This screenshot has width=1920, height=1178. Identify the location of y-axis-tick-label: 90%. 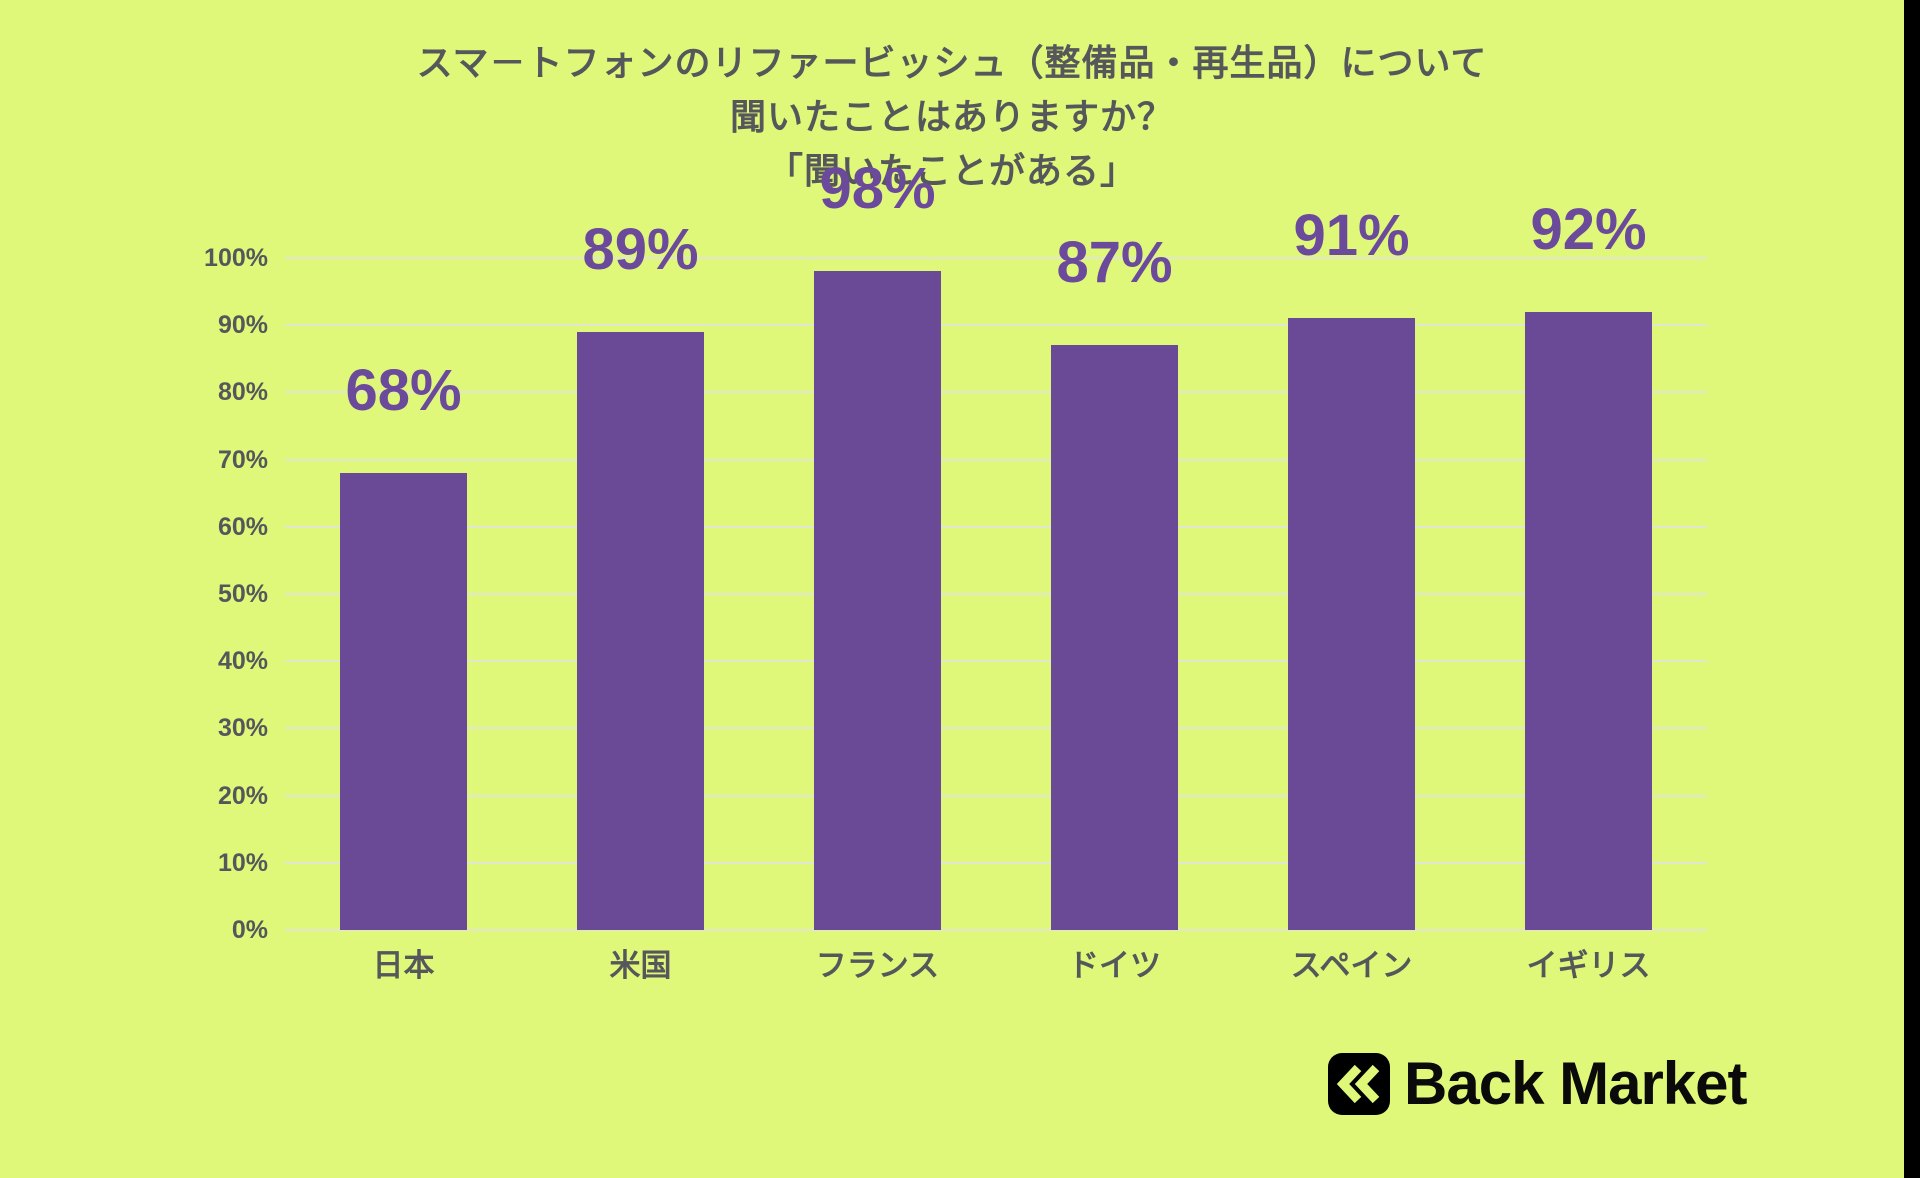
(242, 325).